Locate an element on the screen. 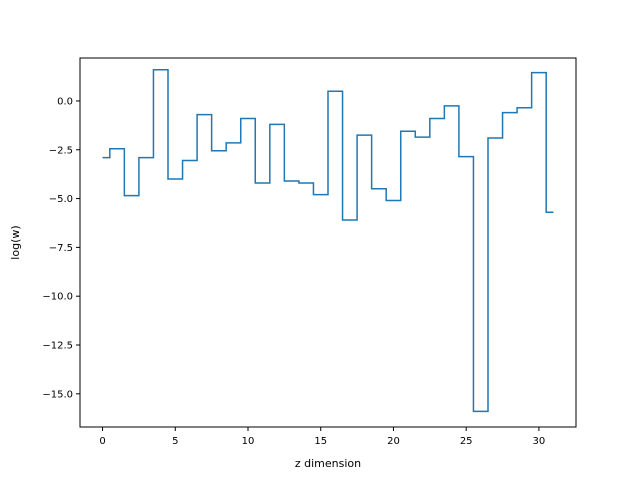 The height and width of the screenshot is (480, 640). x-tick-label: 30 is located at coordinates (539, 441).